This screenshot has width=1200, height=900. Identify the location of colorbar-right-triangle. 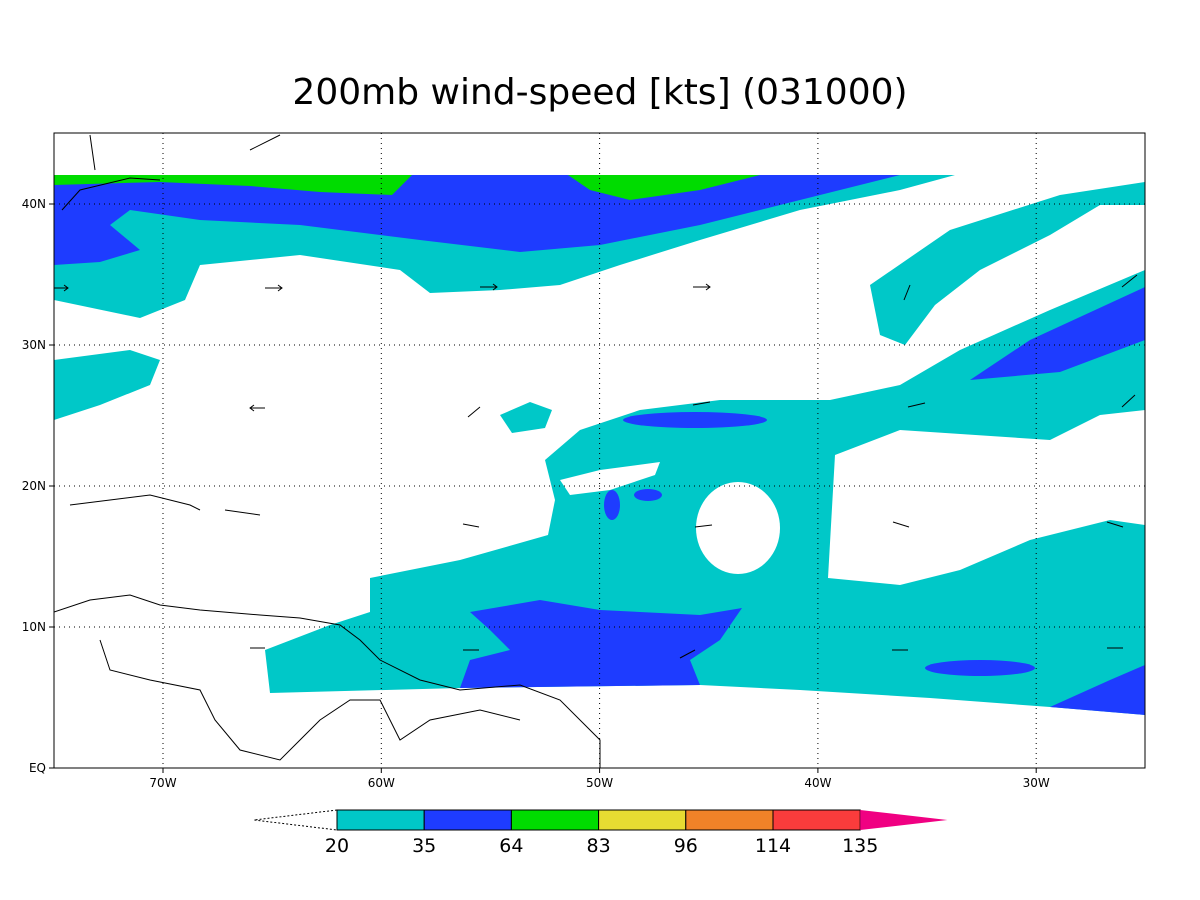
(904, 820).